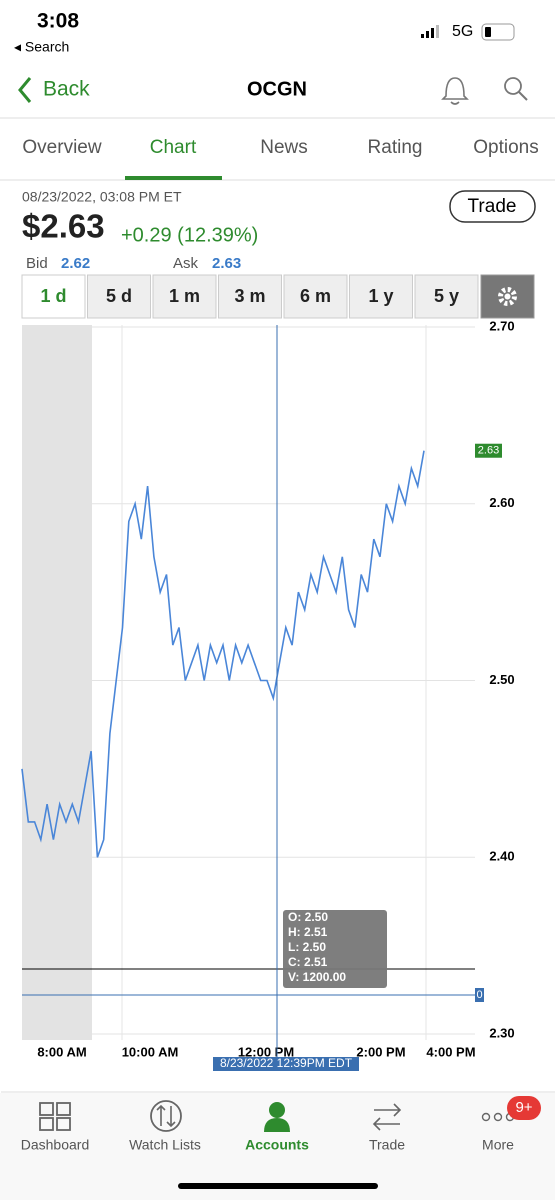 This screenshot has height=1200, width=555. I want to click on accounts-icon-head, so click(277, 1110).